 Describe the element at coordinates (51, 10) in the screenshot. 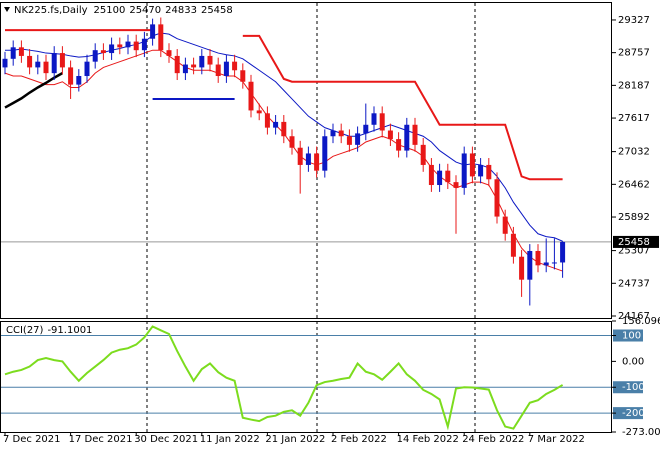

I see `symbol: NK225.fs,Daily` at that location.